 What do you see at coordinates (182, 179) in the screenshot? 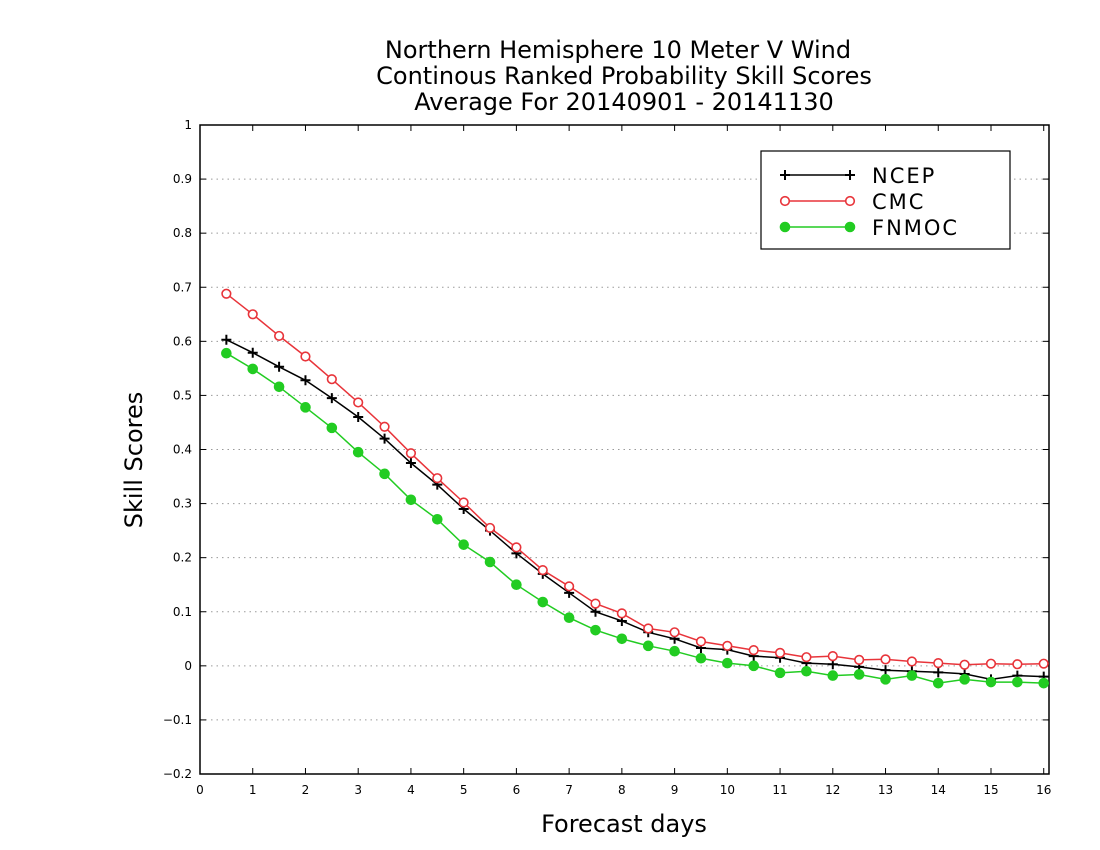
I see `y-tick-label: 0.9` at bounding box center [182, 179].